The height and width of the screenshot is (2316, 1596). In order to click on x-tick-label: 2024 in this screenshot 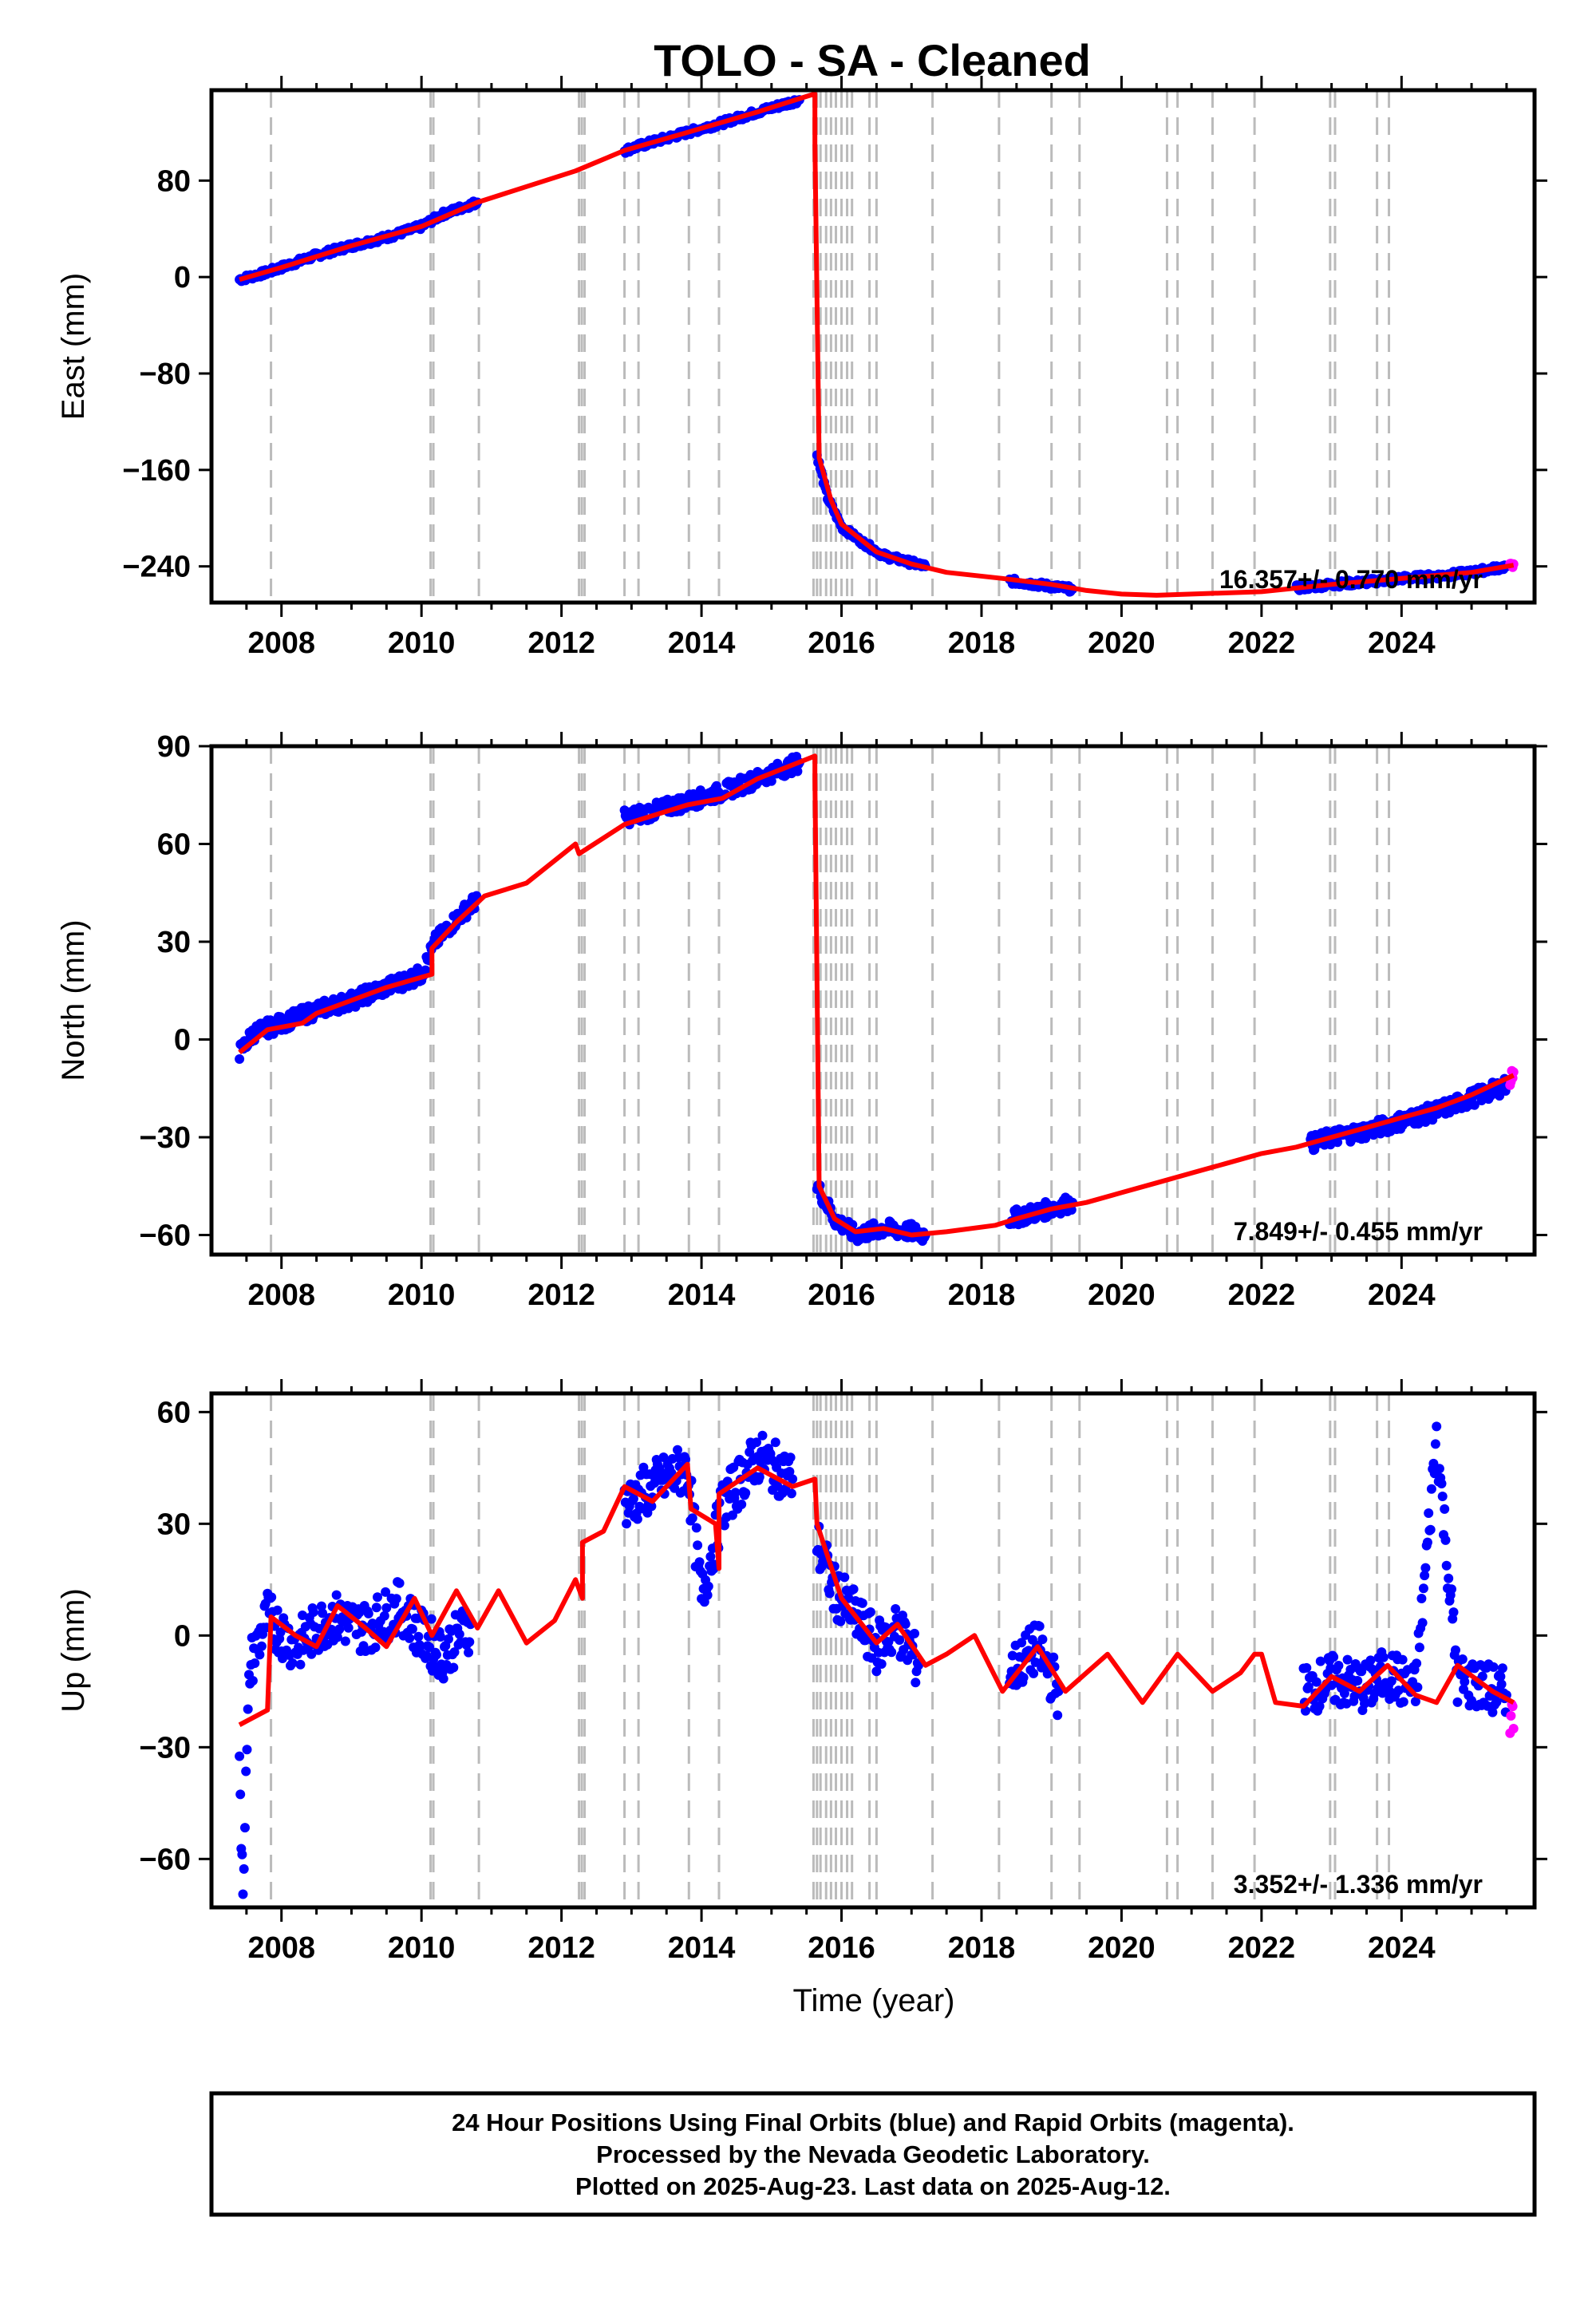, I will do `click(1402, 1948)`.